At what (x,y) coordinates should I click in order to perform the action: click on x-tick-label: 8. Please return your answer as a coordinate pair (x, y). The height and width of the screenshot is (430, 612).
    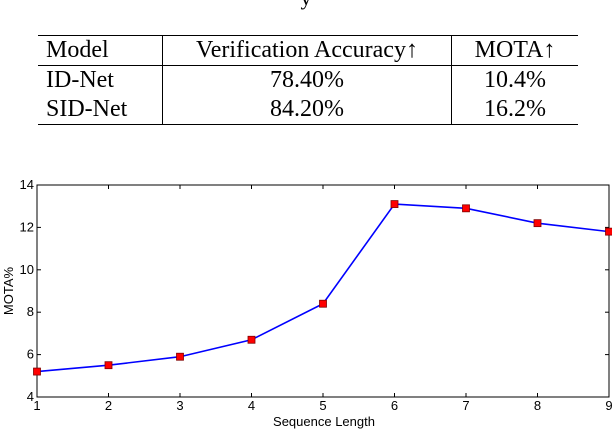
    Looking at the image, I should click on (537, 405).